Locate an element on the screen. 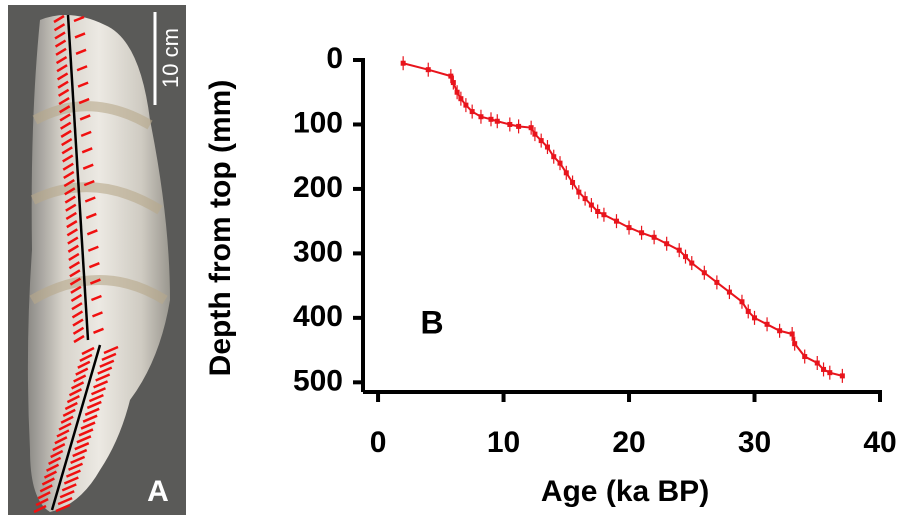  panel-label: A is located at coordinates (158, 491).